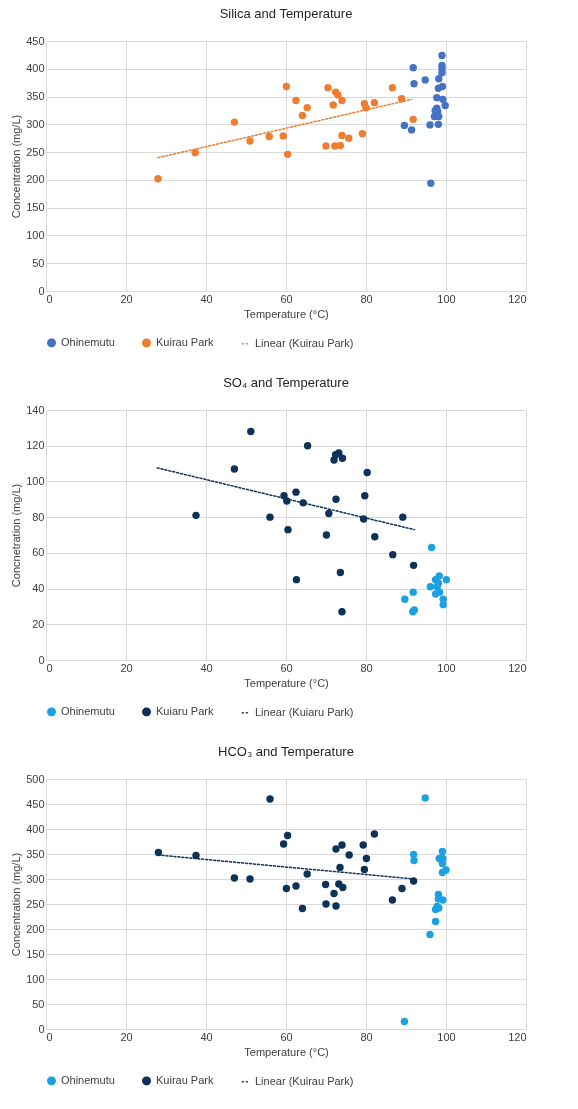 This screenshot has width=578, height=1109. Describe the element at coordinates (16, 535) in the screenshot. I see `y-axis-title: Concnetration (mg/L)` at that location.